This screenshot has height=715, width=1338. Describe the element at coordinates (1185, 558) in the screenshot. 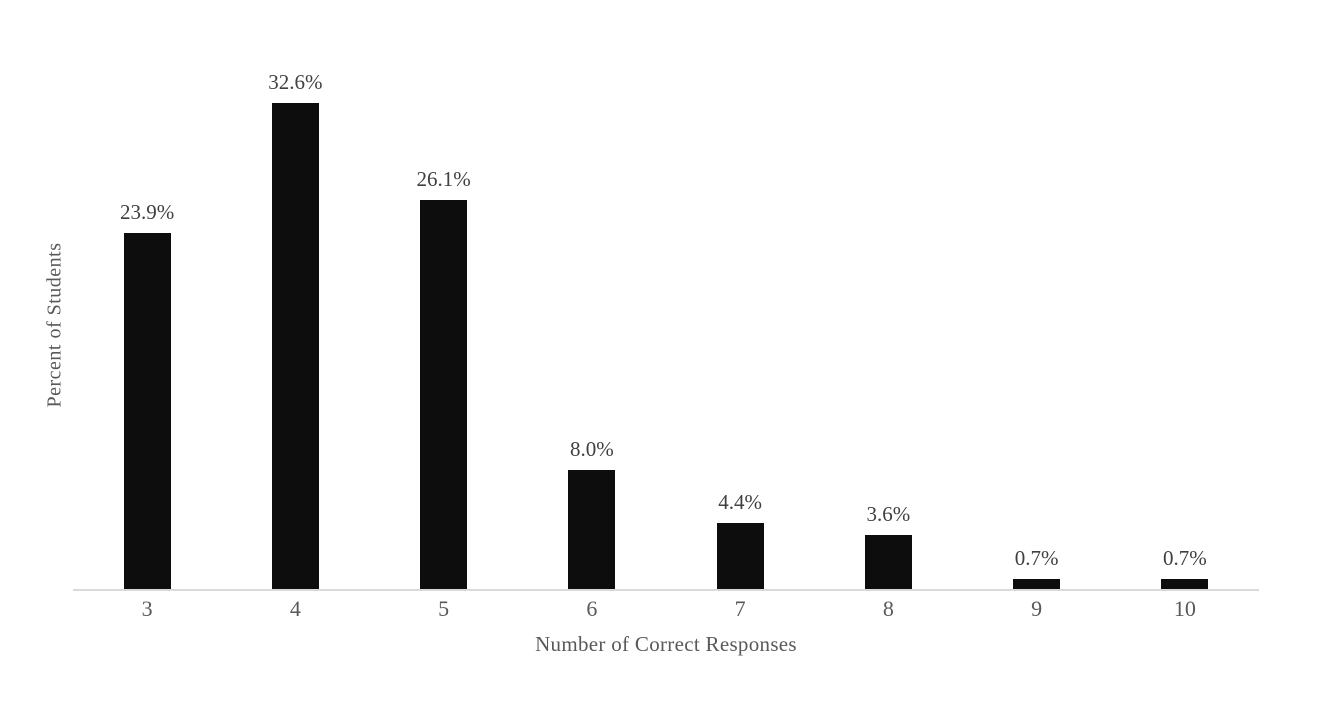

I see `bar-value-label-10: 0.7%` at that location.